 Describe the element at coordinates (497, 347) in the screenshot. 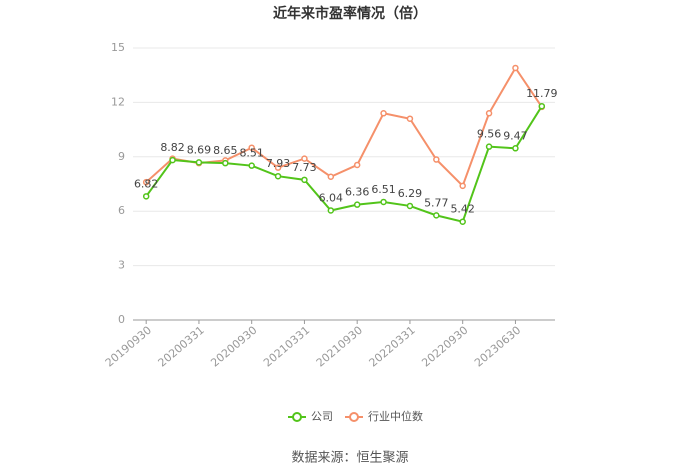

I see `x-tick-label: 20230630` at that location.